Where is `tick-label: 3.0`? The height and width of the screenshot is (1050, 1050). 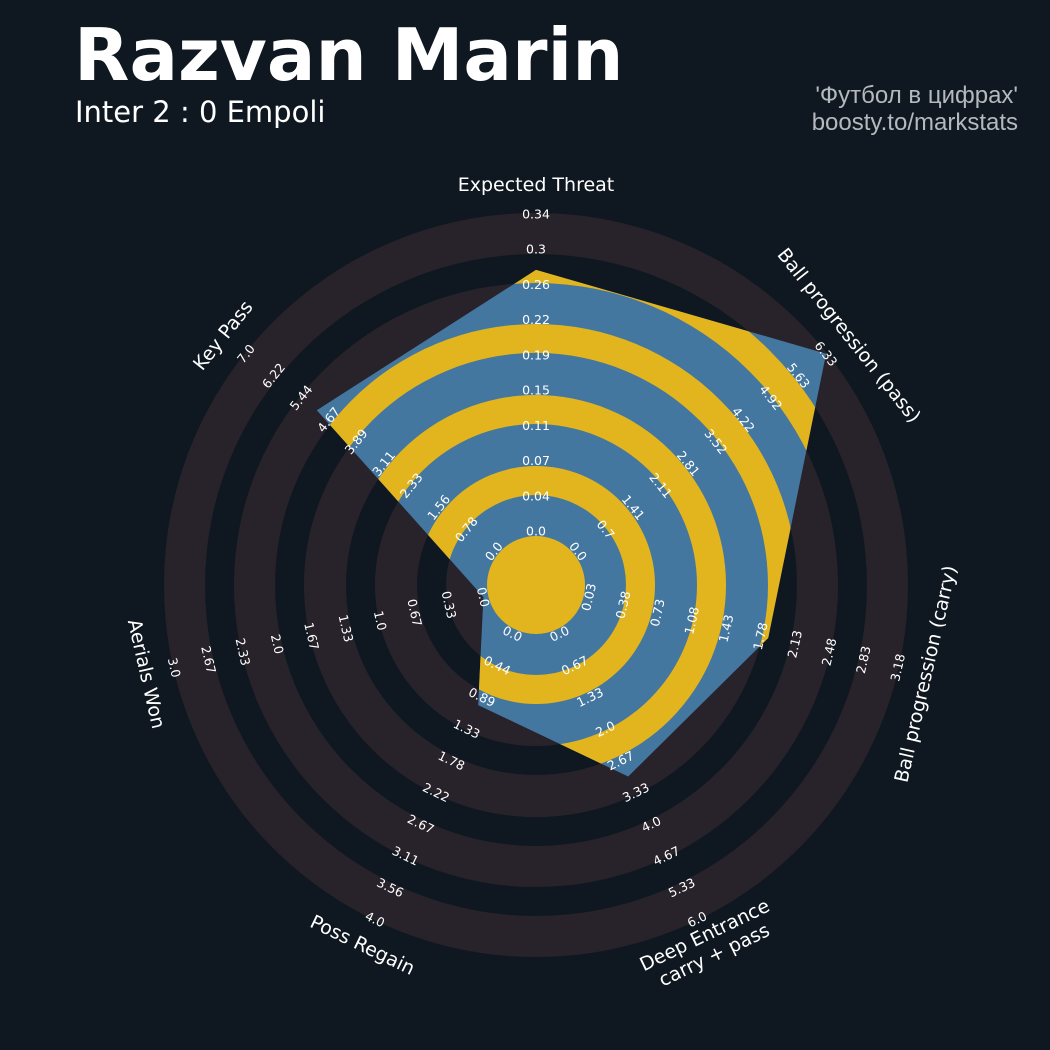
tick-label: 3.0 is located at coordinates (174, 667).